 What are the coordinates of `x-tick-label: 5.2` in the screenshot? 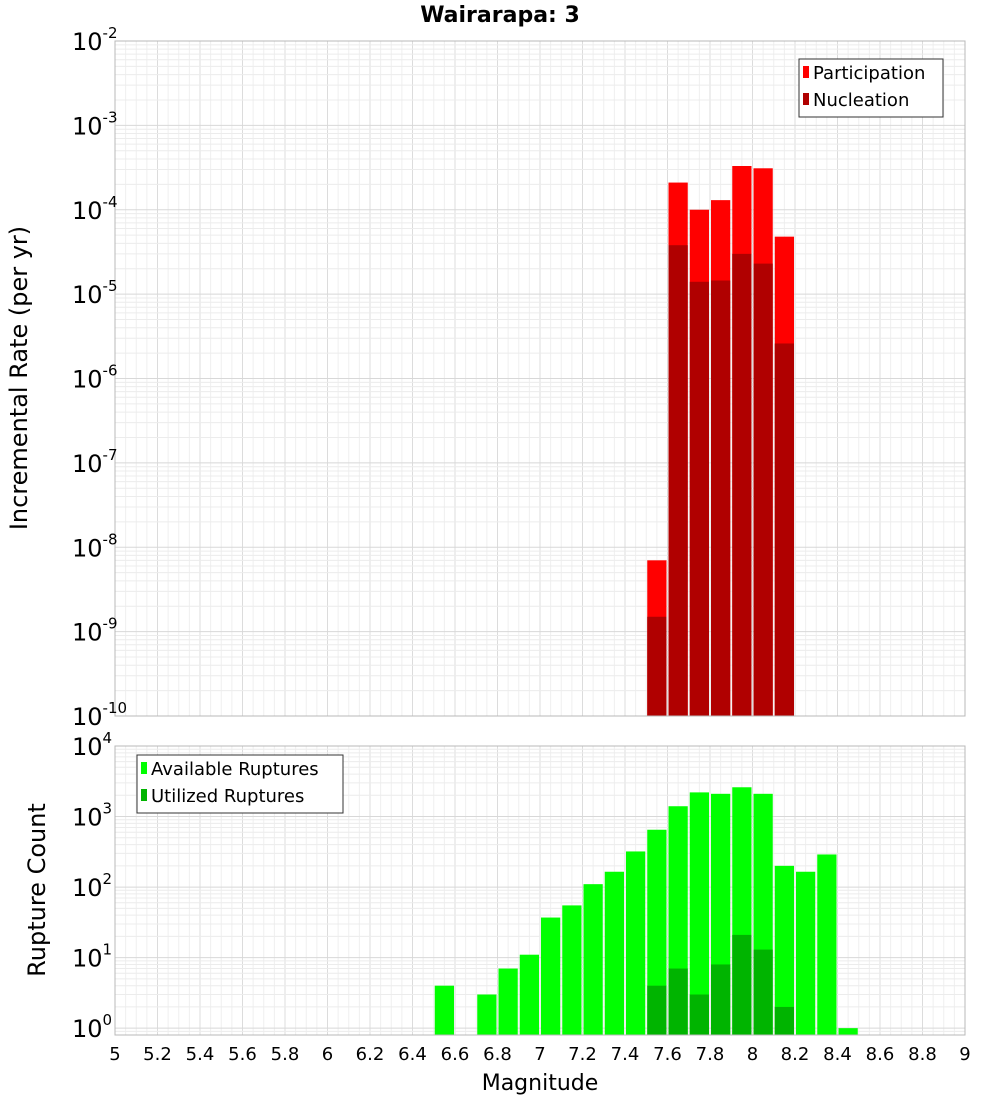 It's located at (157, 1054).